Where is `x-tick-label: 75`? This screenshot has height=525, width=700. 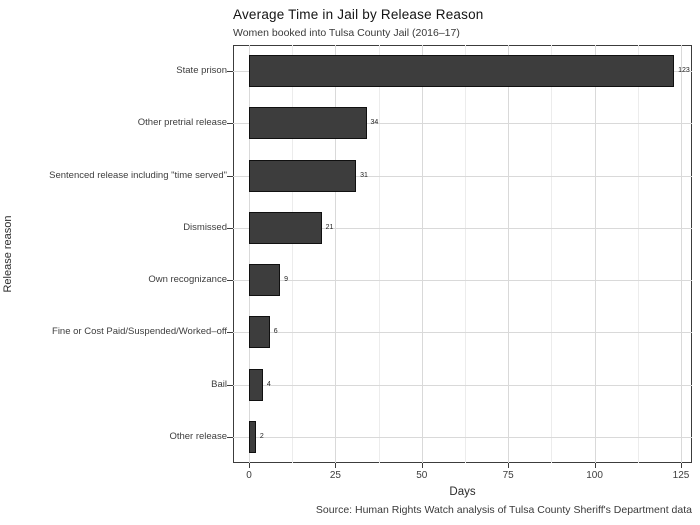
x-tick-label: 75 is located at coordinates (508, 475).